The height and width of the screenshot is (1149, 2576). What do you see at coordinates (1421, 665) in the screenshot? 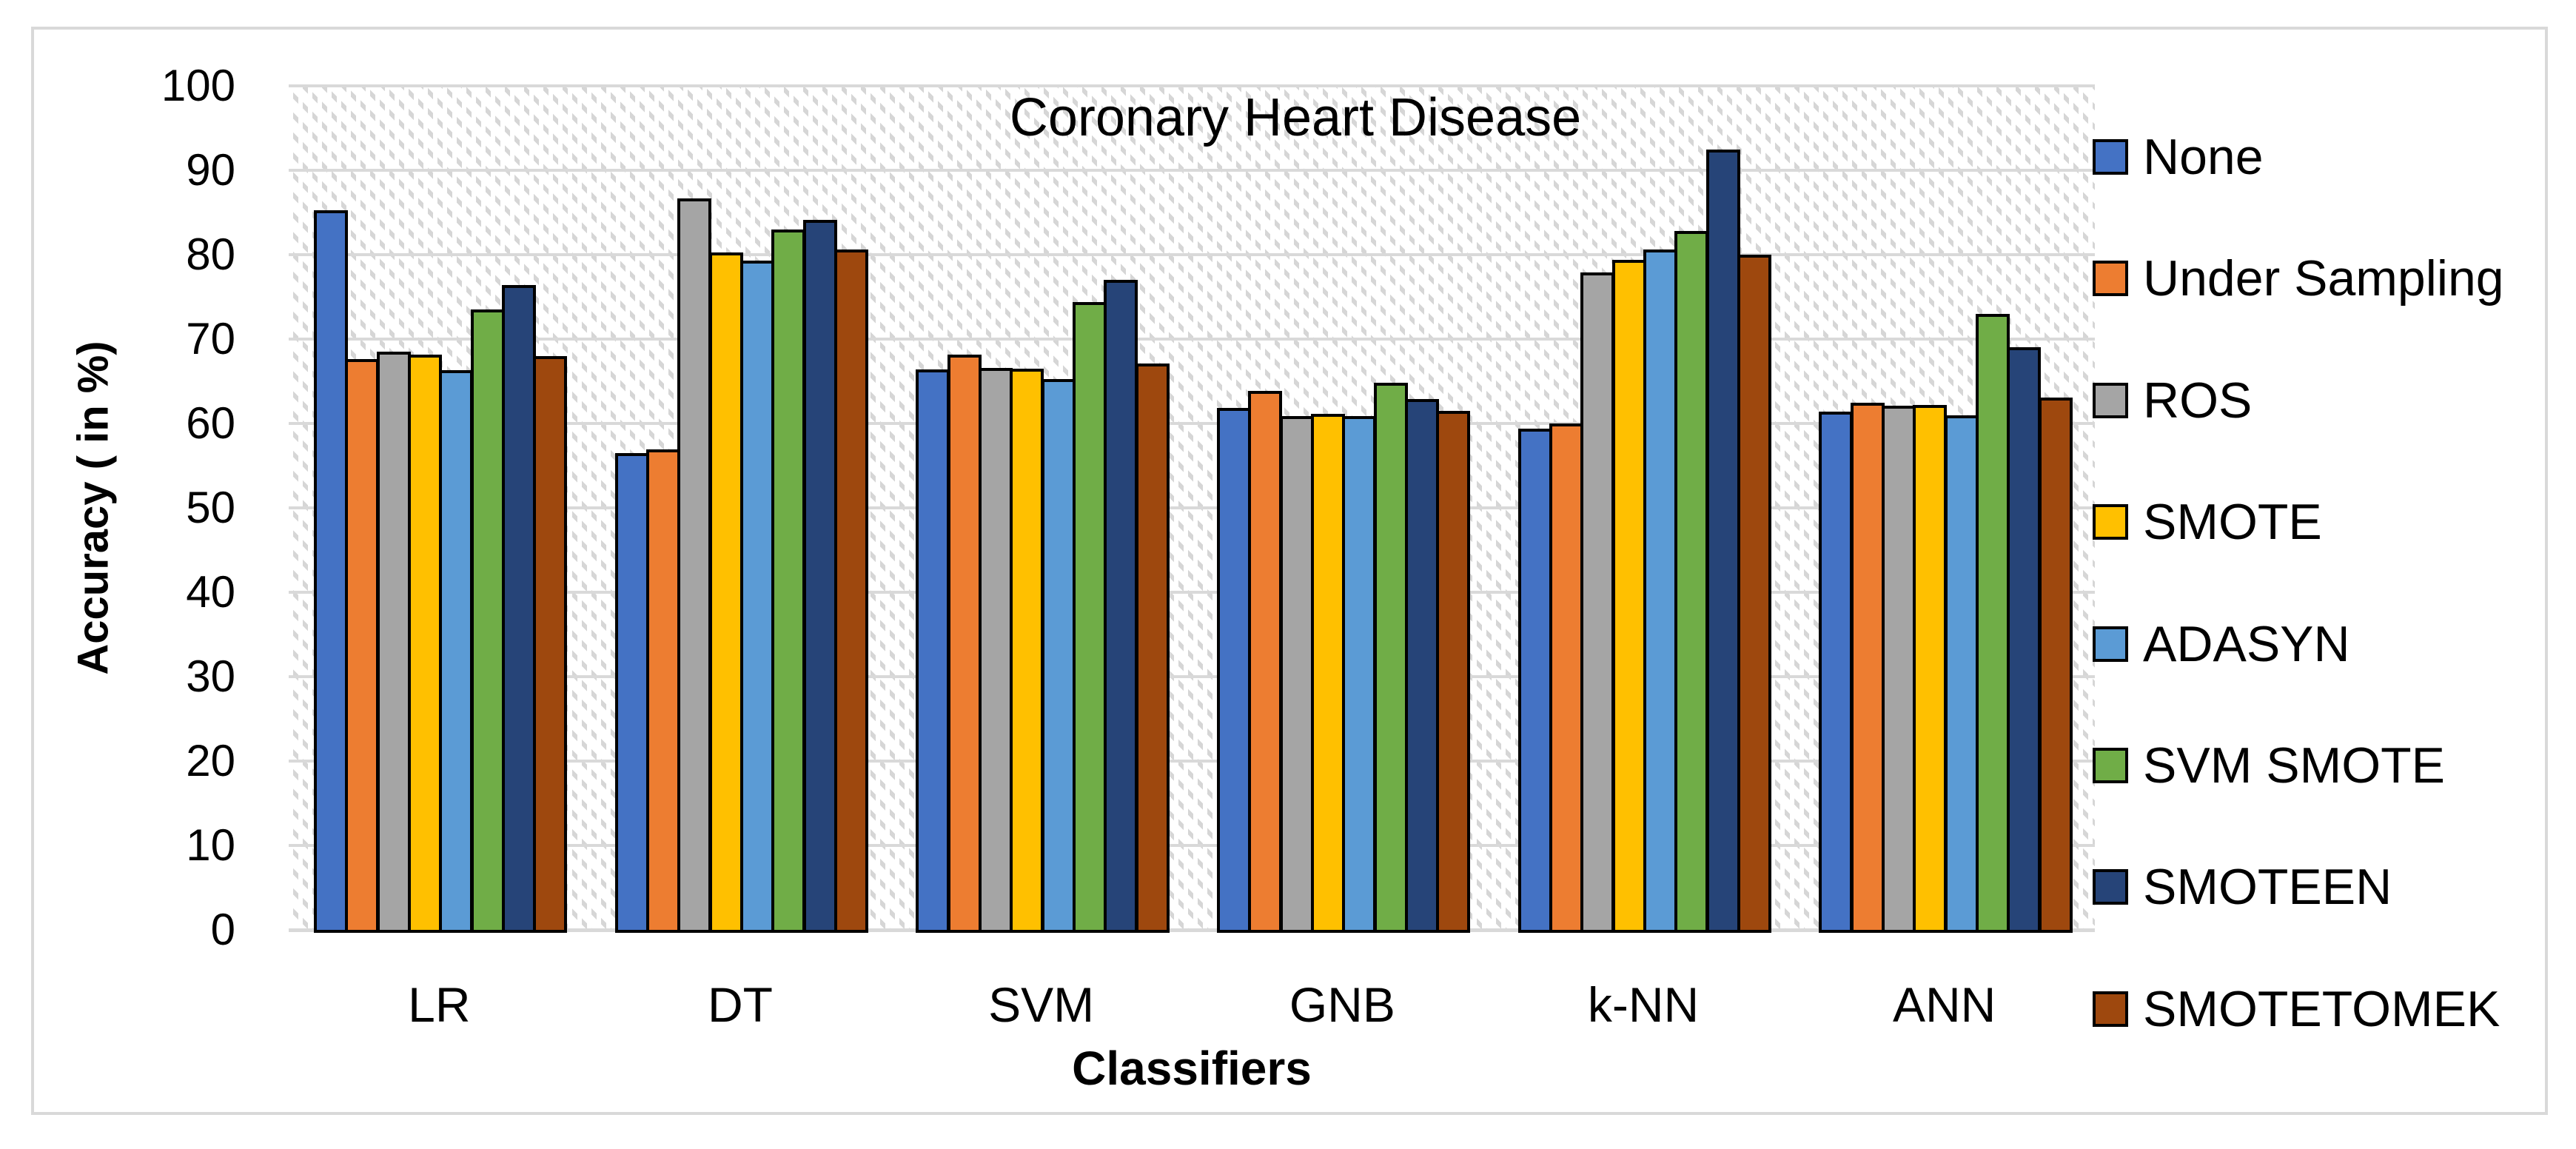
I see `bar-gnb-smoteen` at bounding box center [1421, 665].